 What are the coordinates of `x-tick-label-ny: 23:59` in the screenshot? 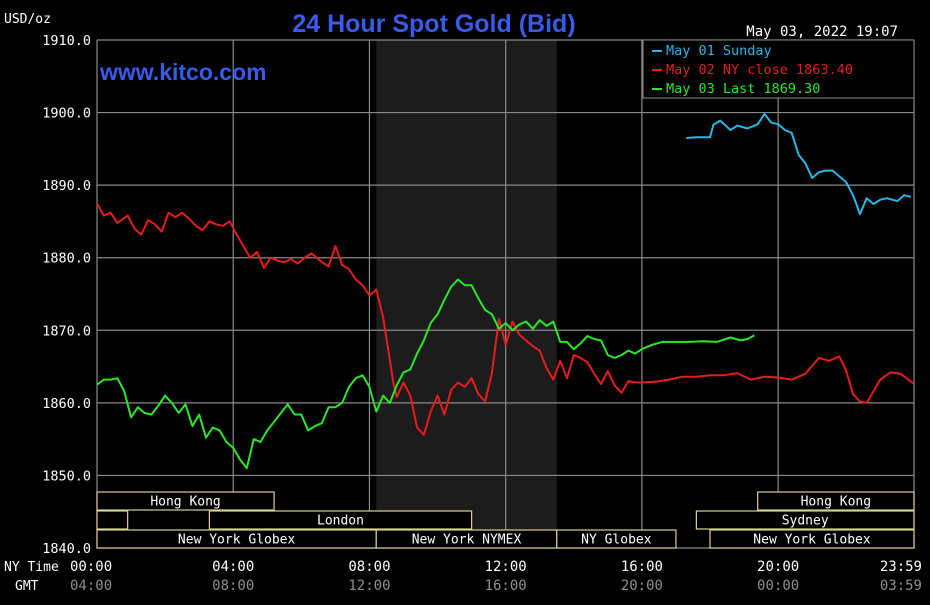 It's located at (901, 567).